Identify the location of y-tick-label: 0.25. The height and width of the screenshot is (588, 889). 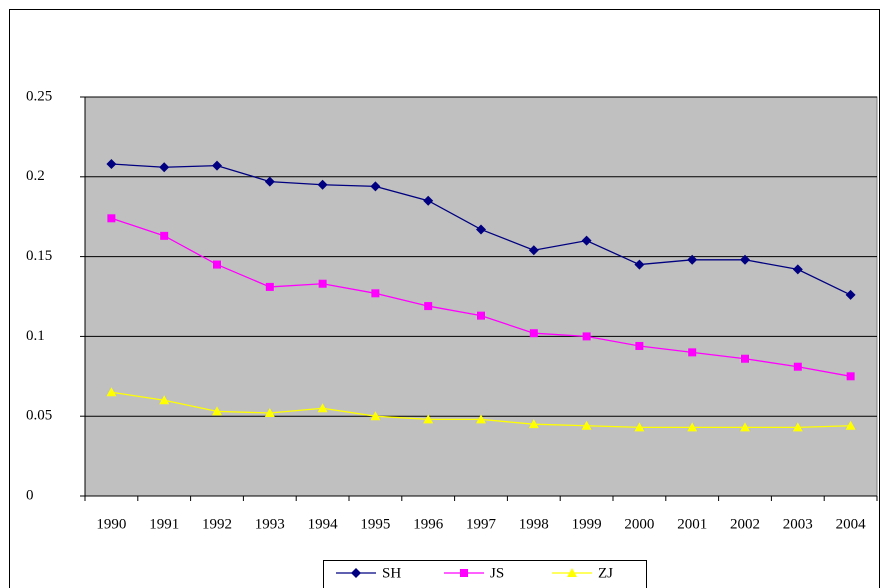
(39, 96).